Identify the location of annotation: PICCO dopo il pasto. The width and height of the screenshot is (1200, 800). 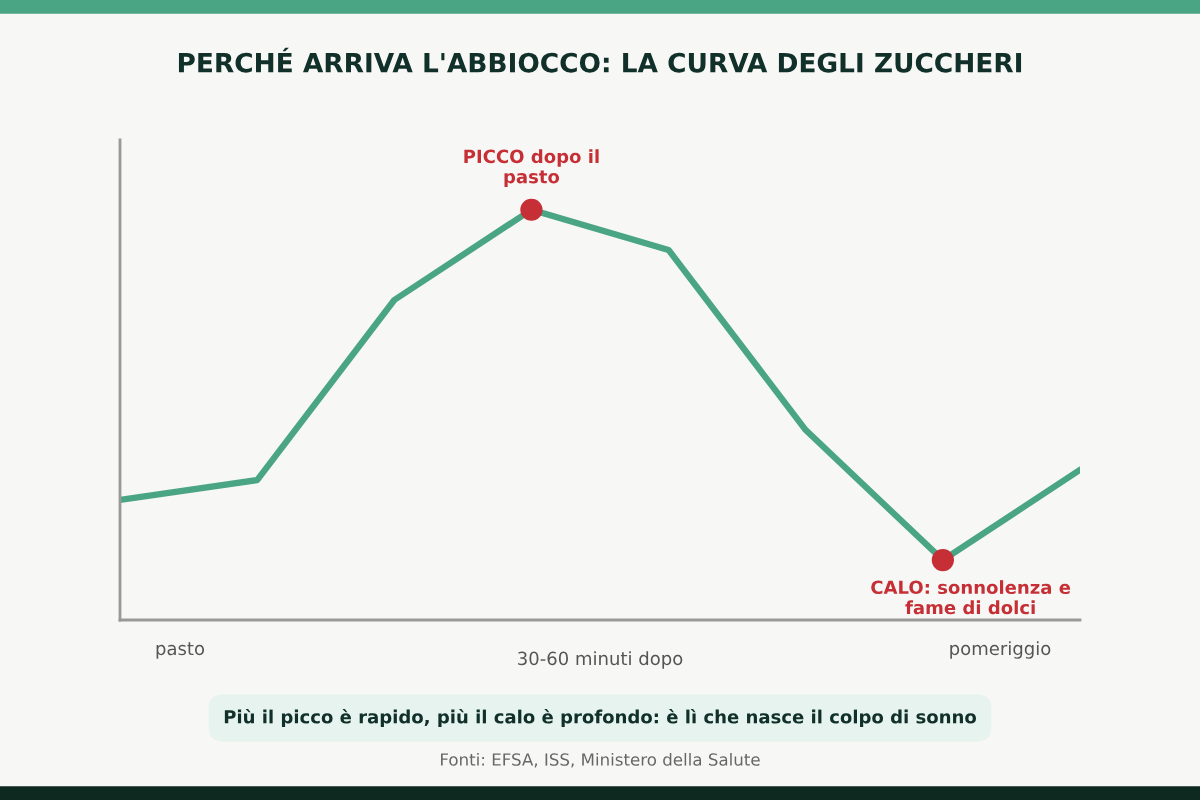
(531, 168).